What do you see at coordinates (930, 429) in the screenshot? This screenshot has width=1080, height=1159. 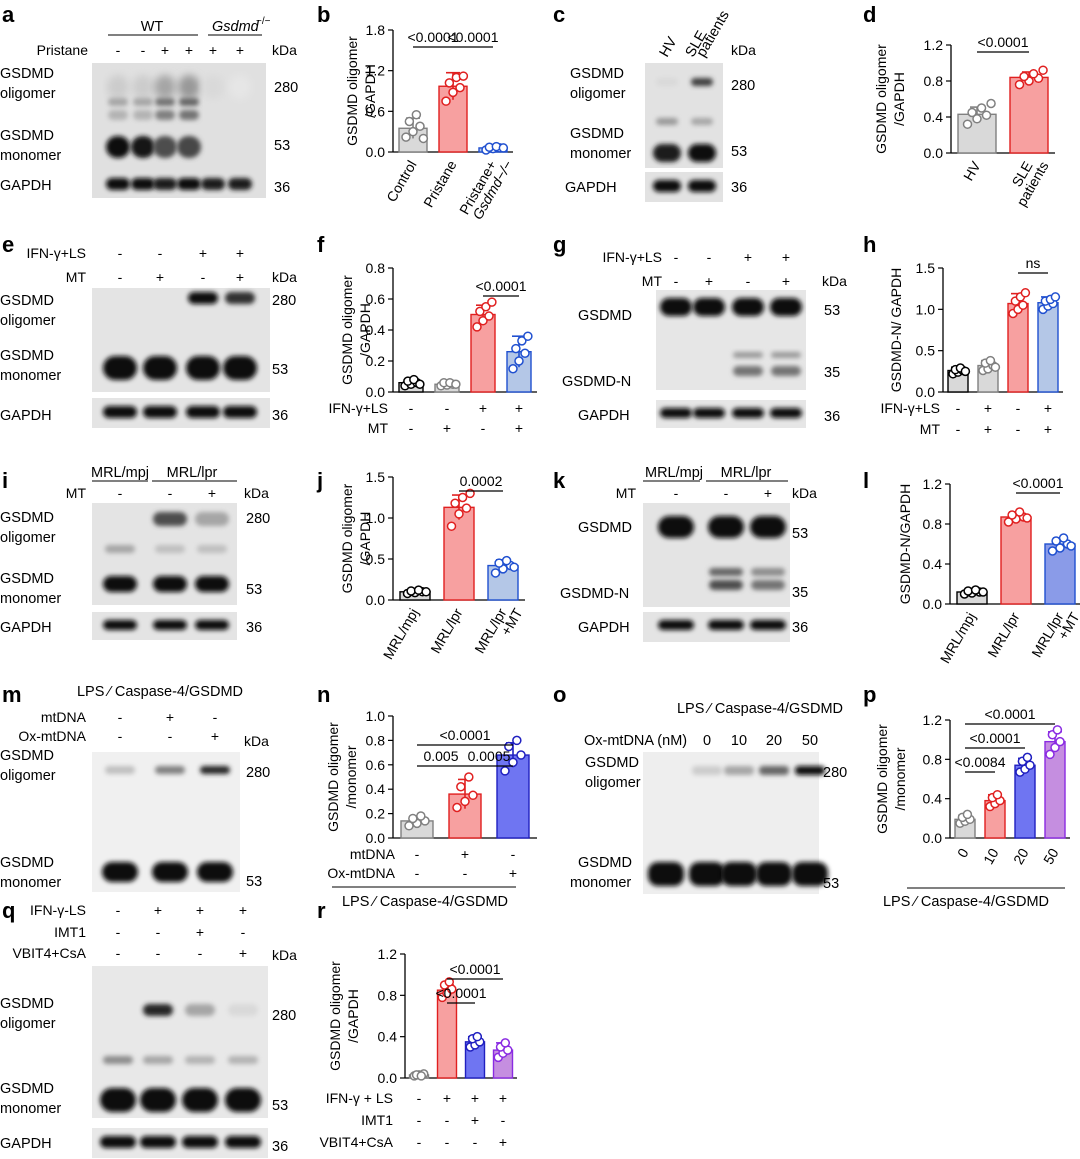 I see `condition-label: MT` at bounding box center [930, 429].